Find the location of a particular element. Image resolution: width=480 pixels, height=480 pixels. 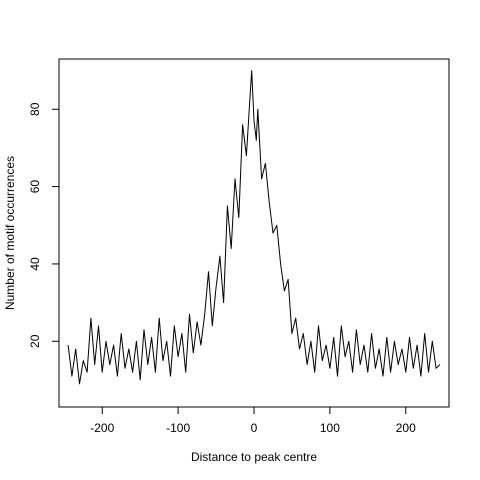

y-tick-label: 60 is located at coordinates (35, 187).